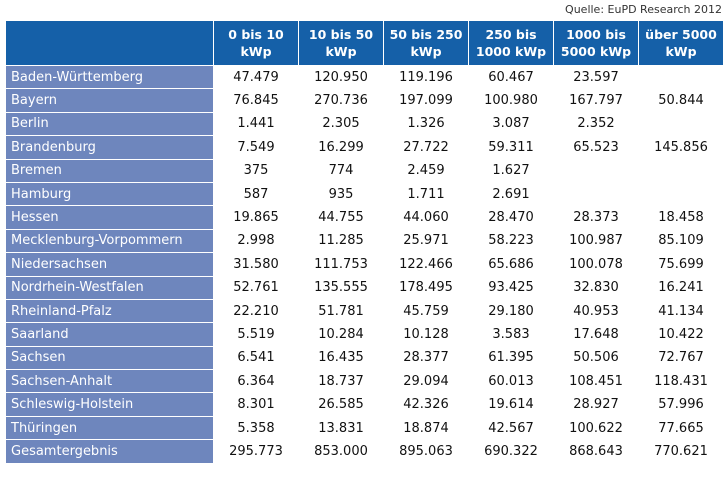 The image size is (728, 486). I want to click on table-cell: 31.580, so click(256, 264).